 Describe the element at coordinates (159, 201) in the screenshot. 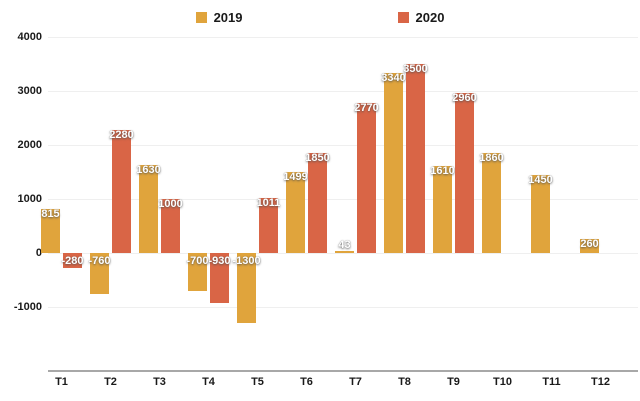

I see `bar-group-T3: 1630 1000` at that location.